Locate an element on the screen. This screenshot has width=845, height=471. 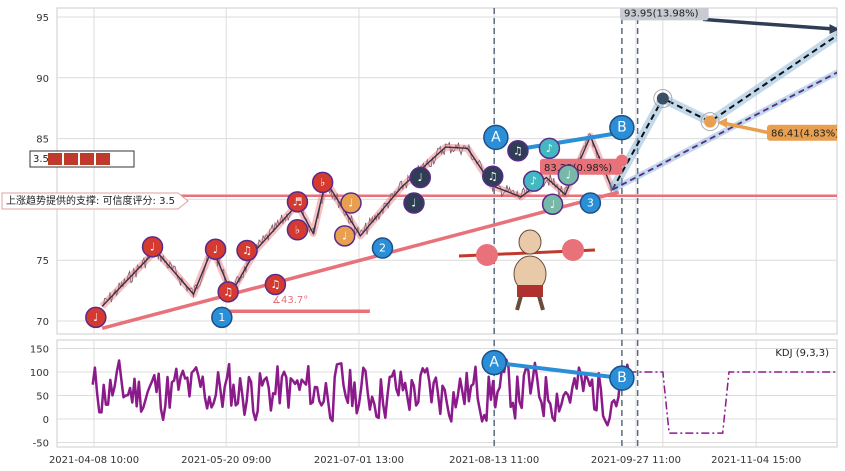
x-tick-label: 2021-07-01 13:00 is located at coordinates (359, 460).